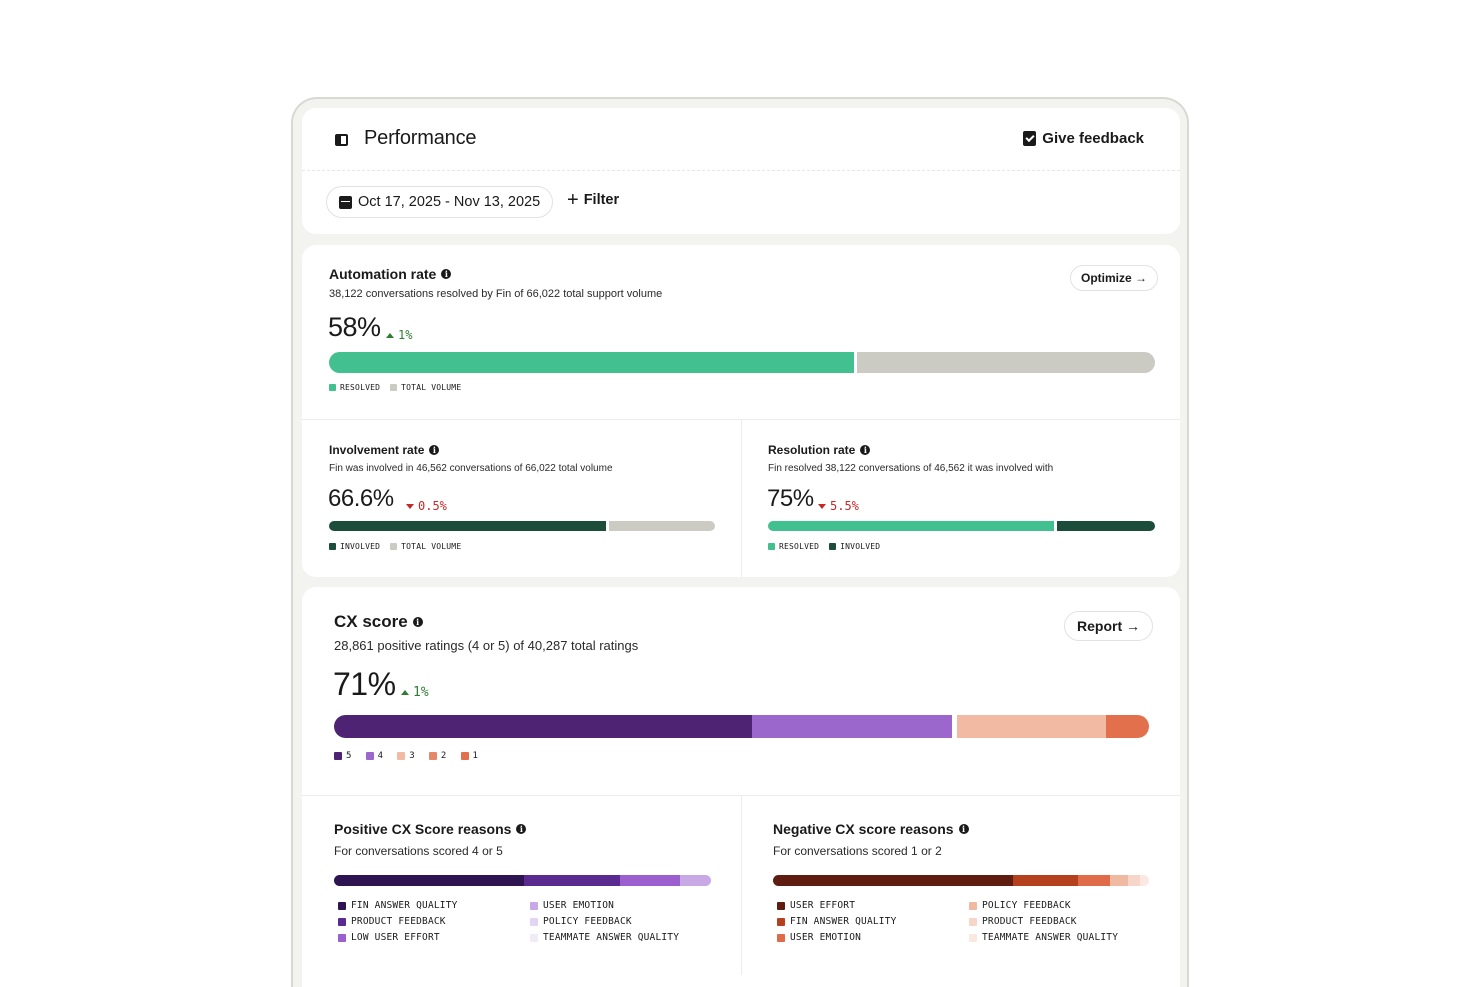  I want to click on bar-segment-user-effort, so click(893, 880).